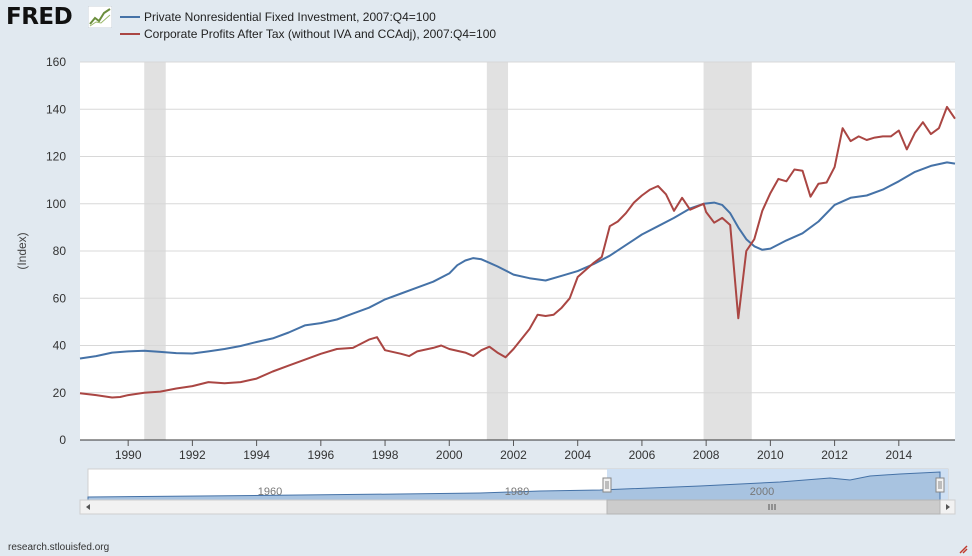  What do you see at coordinates (706, 455) in the screenshot?
I see `x-tick-label: 2008` at bounding box center [706, 455].